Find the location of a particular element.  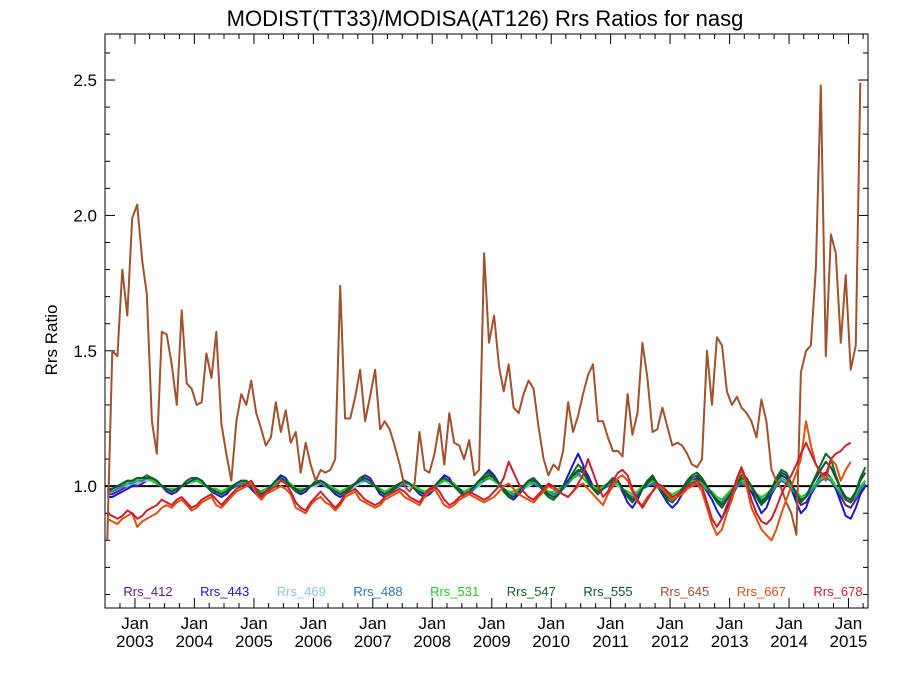

y-tick-label: 2.0 is located at coordinates (85, 215).